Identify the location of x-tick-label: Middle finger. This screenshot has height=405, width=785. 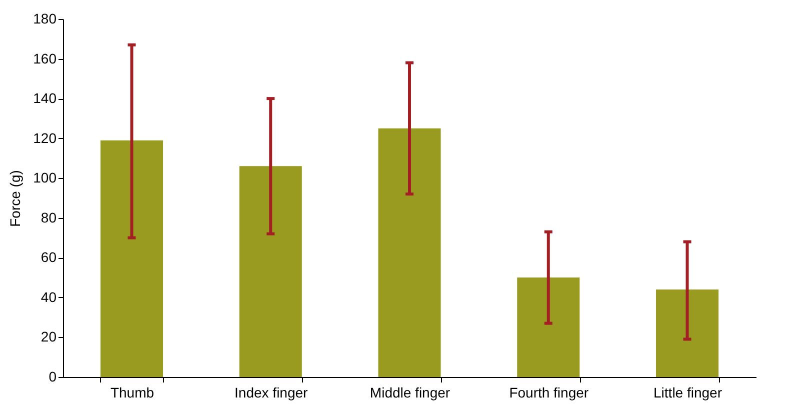
(410, 392).